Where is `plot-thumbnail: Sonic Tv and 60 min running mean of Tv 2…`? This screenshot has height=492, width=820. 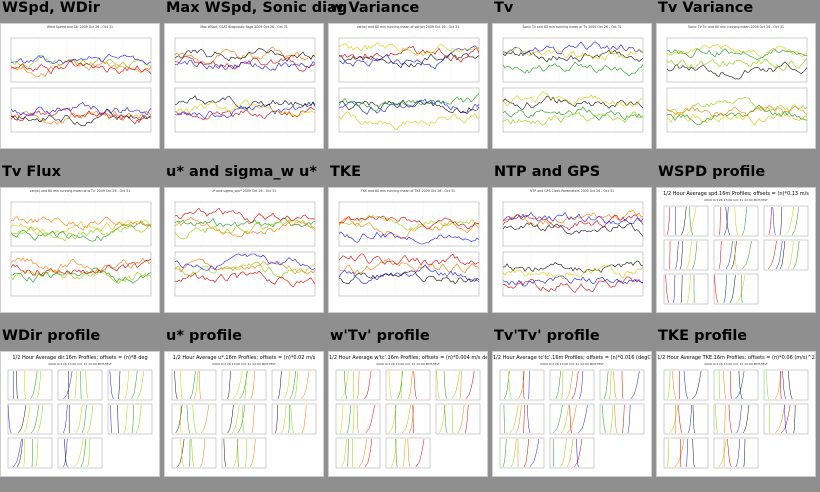 plot-thumbnail: Sonic Tv and 60 min running mean of Tv 2… is located at coordinates (572, 86).